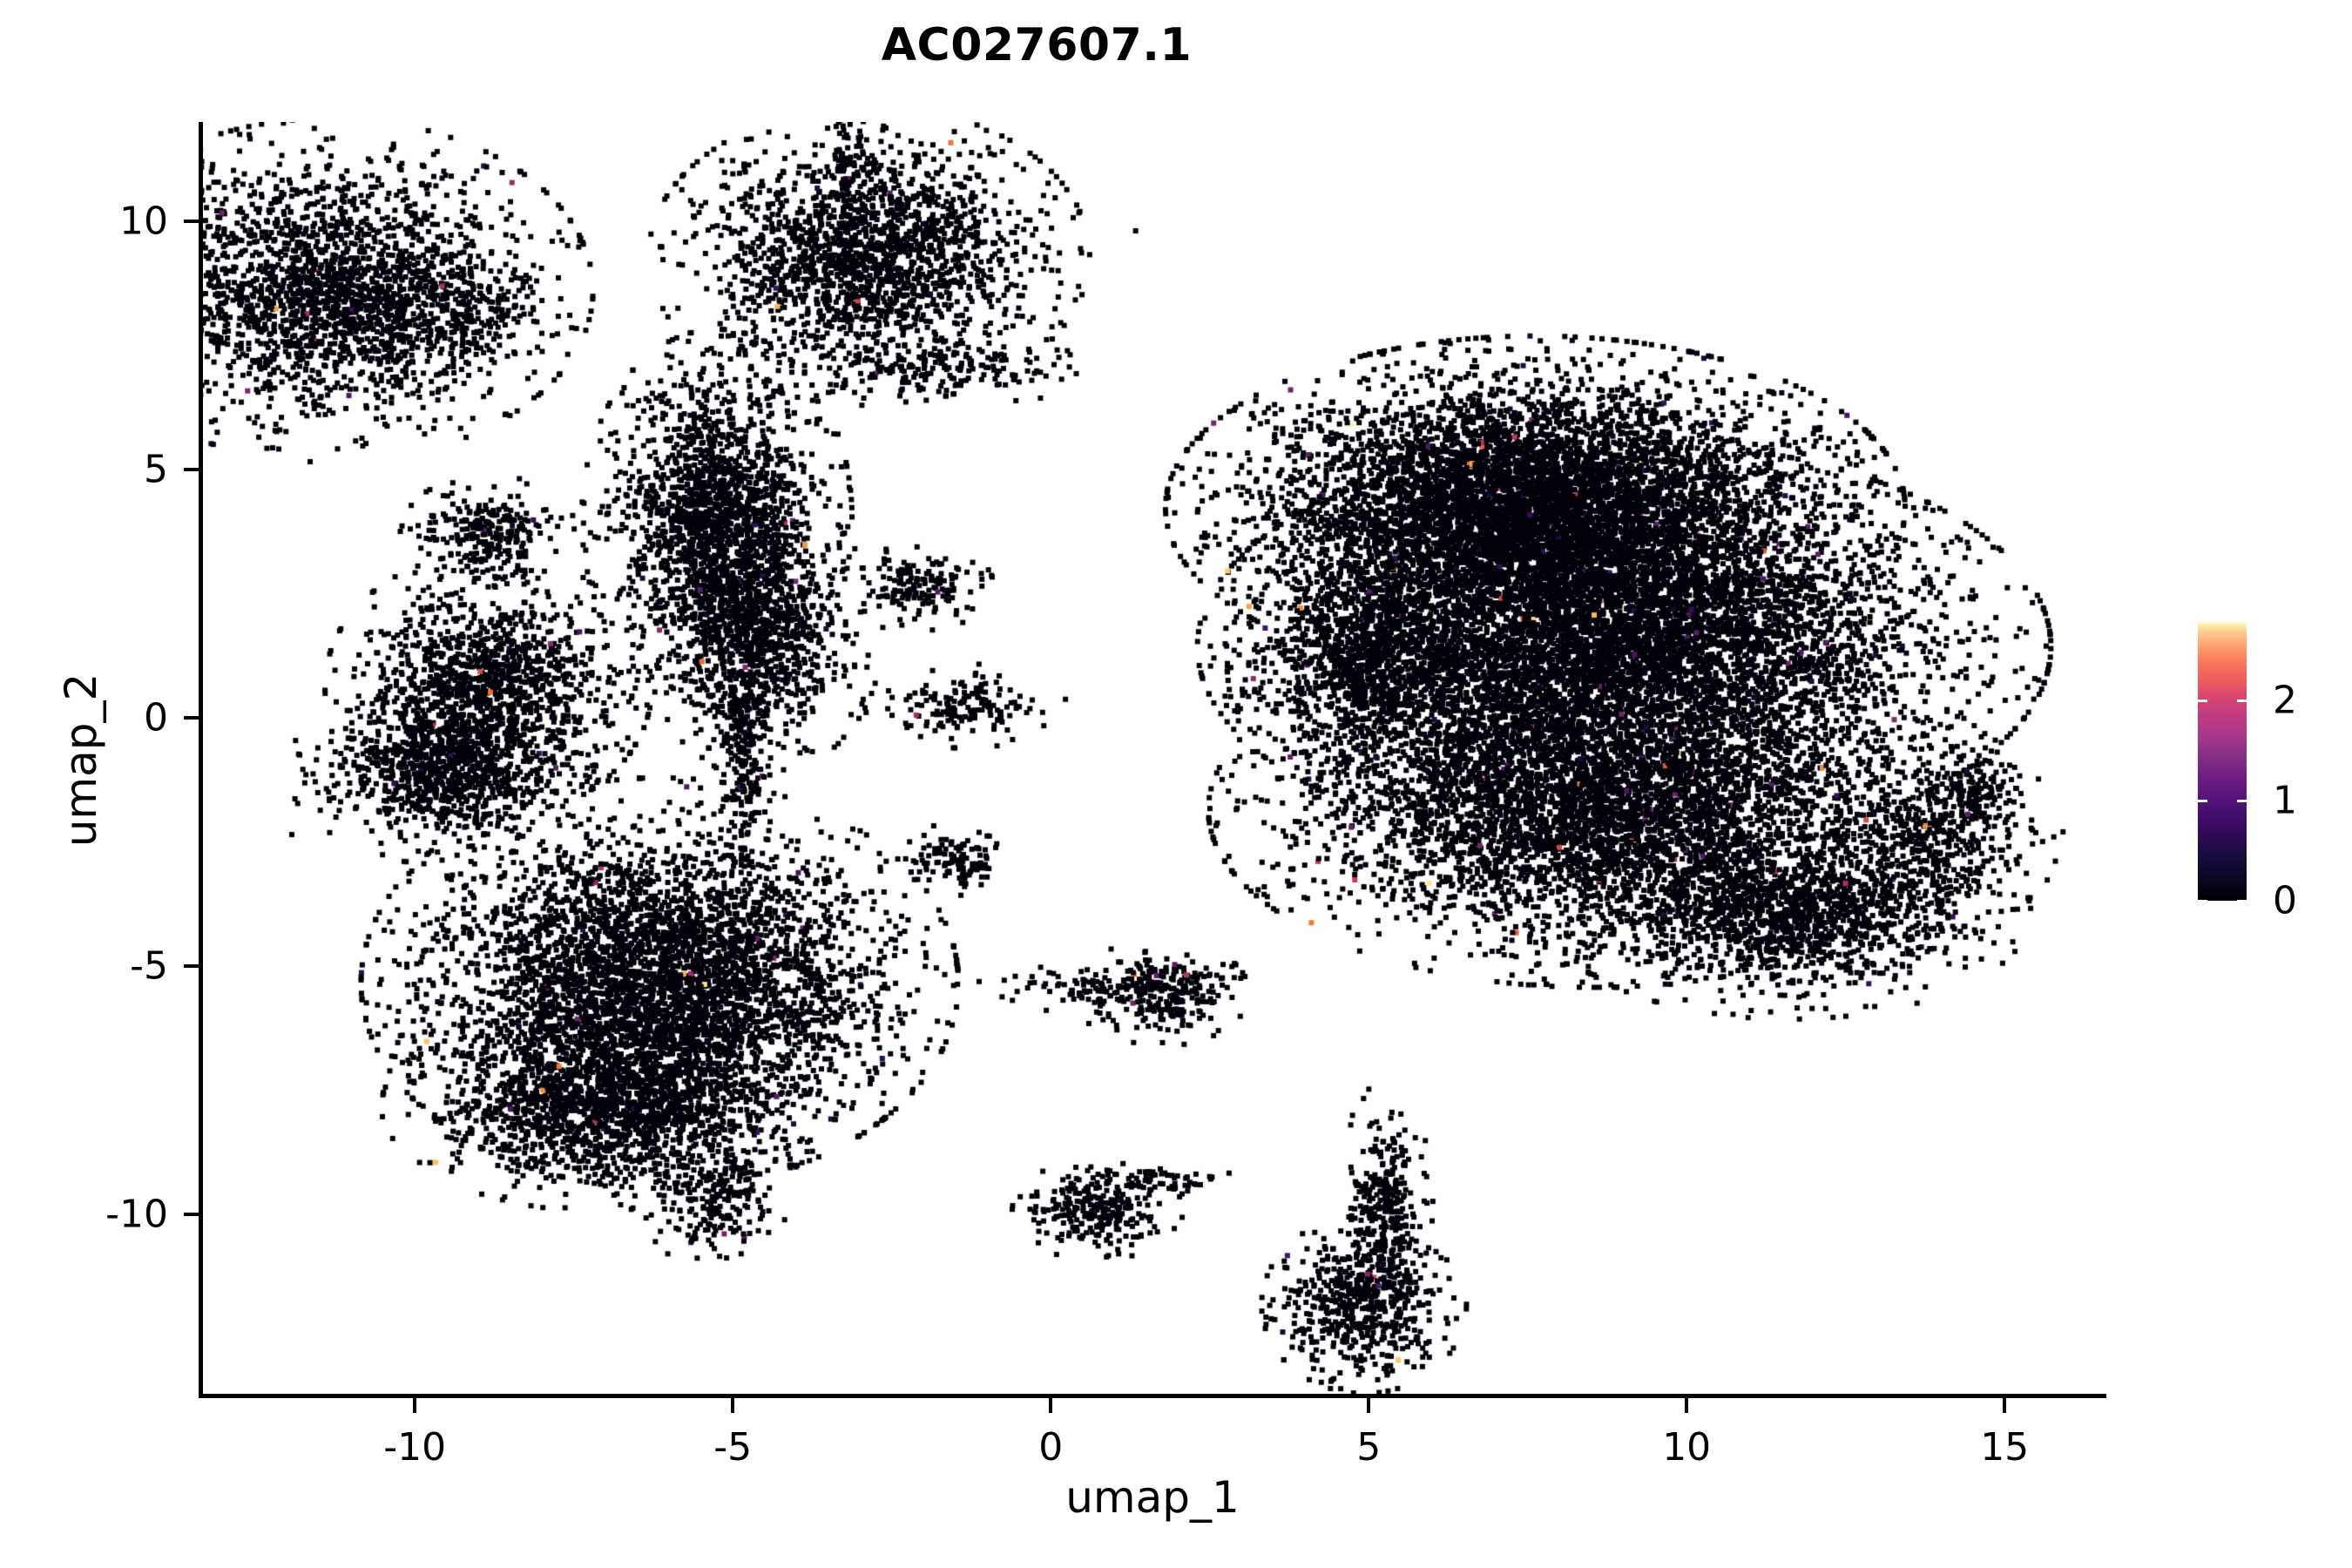  What do you see at coordinates (2222, 761) in the screenshot?
I see `colorbar-gradient` at bounding box center [2222, 761].